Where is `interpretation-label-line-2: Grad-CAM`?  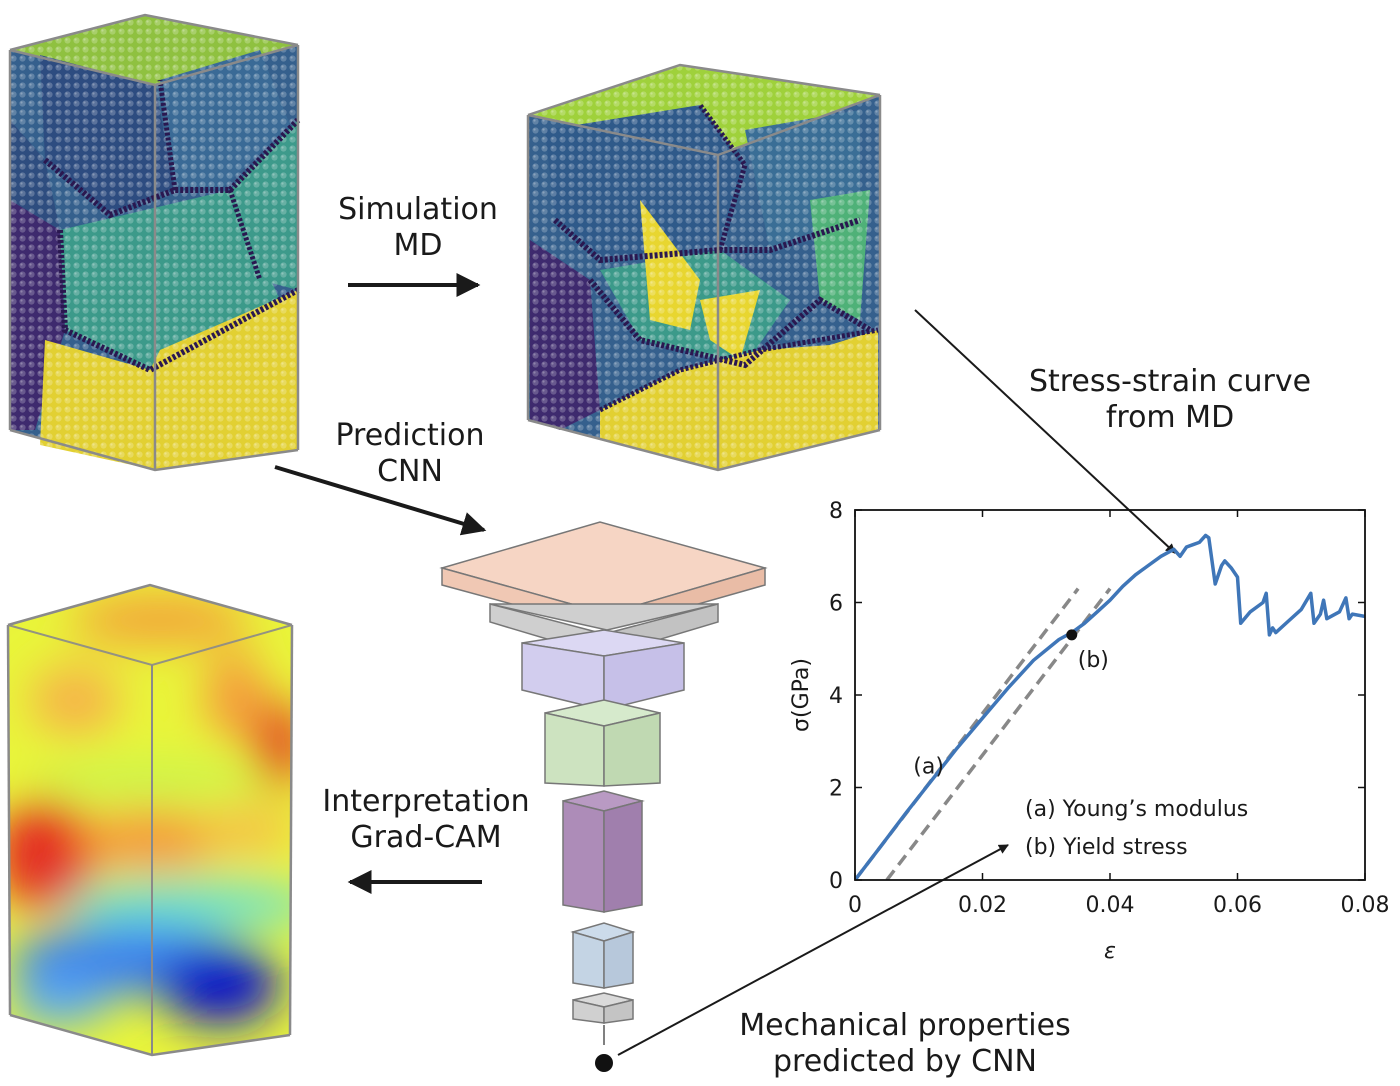 interpretation-label-line-2: Grad-CAM is located at coordinates (426, 837).